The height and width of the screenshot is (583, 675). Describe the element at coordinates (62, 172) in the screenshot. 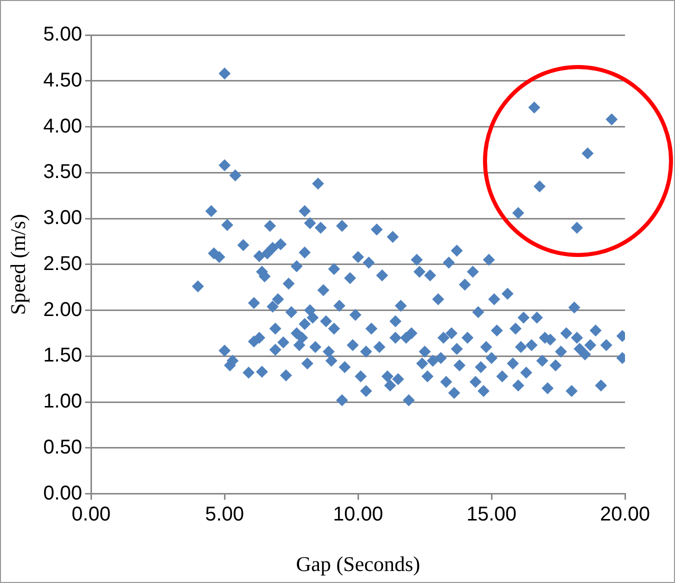

I see `y-tick-label: 3.50` at that location.